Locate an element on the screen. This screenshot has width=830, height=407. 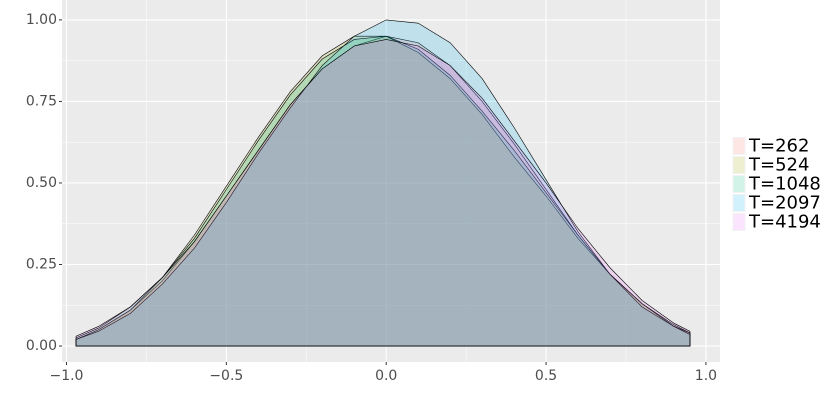
x-tick-label: 1.0 is located at coordinates (706, 376).